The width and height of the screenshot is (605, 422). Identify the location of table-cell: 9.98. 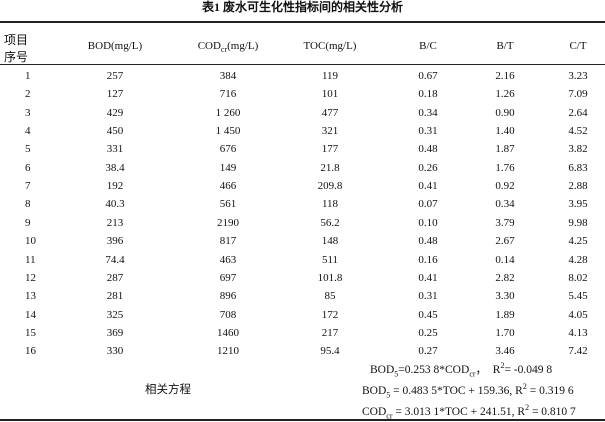
(578, 222).